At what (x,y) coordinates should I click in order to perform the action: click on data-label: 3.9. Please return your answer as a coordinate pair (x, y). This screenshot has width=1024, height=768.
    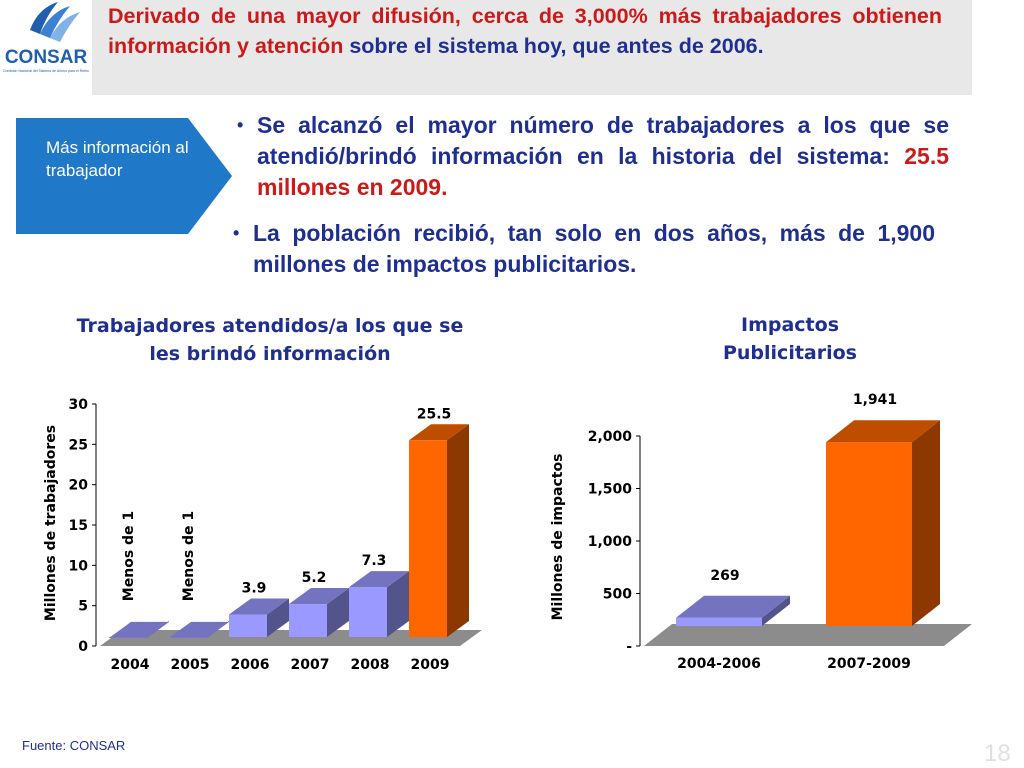
    Looking at the image, I should click on (254, 589).